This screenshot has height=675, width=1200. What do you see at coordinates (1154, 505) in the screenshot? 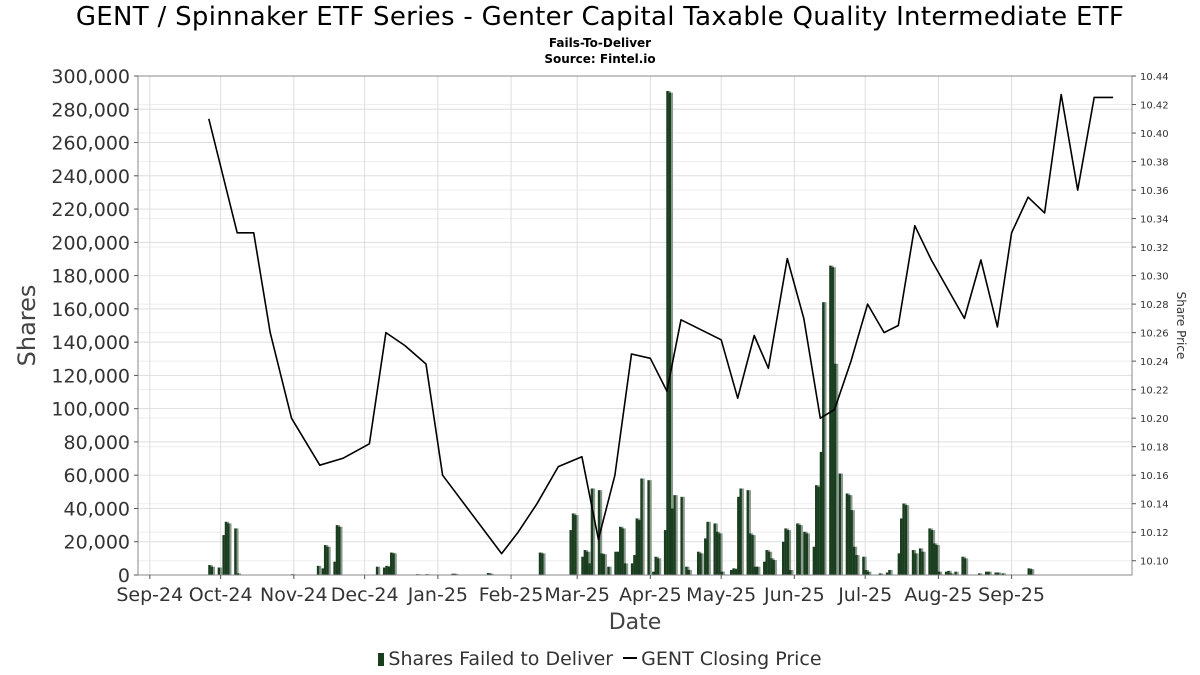
I see `y2-tick-label: 10.14` at bounding box center [1154, 505].